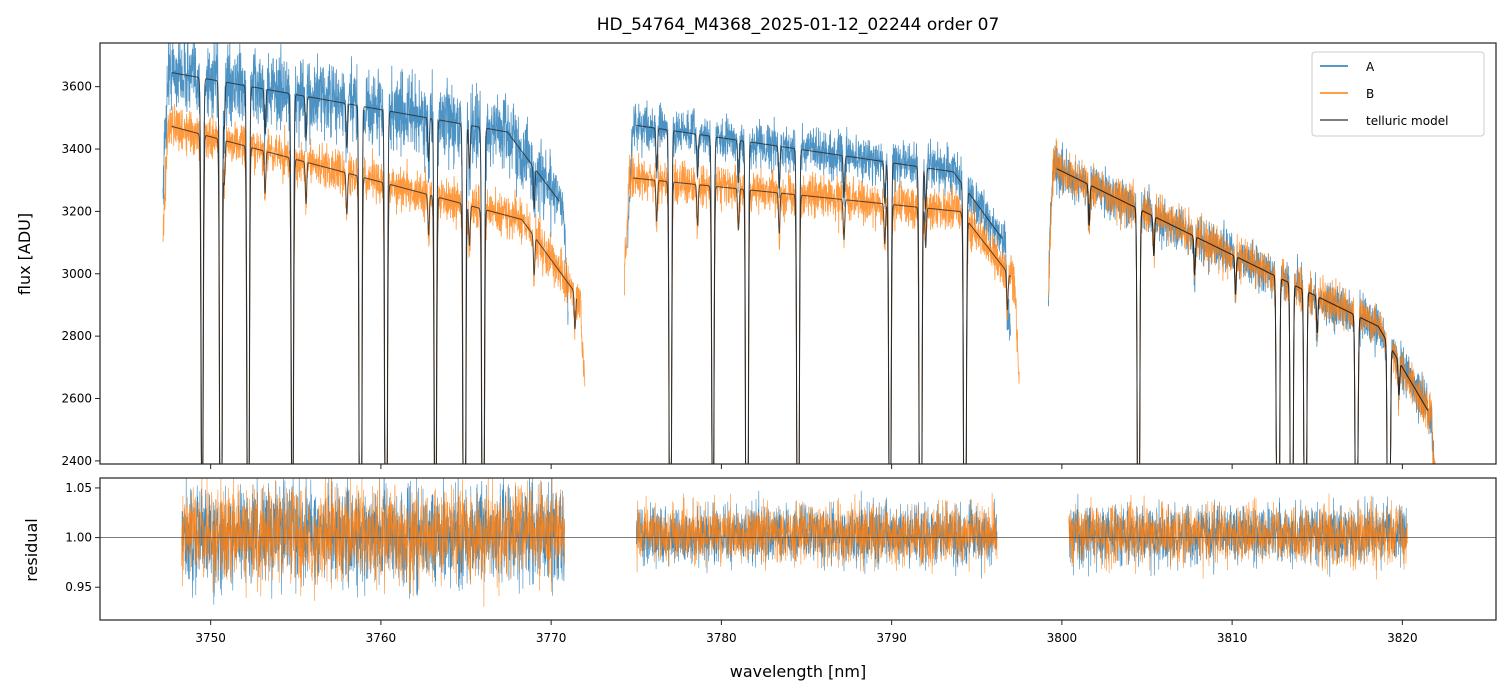  Describe the element at coordinates (76, 274) in the screenshot. I see `flux-tick-label: 3000` at that location.